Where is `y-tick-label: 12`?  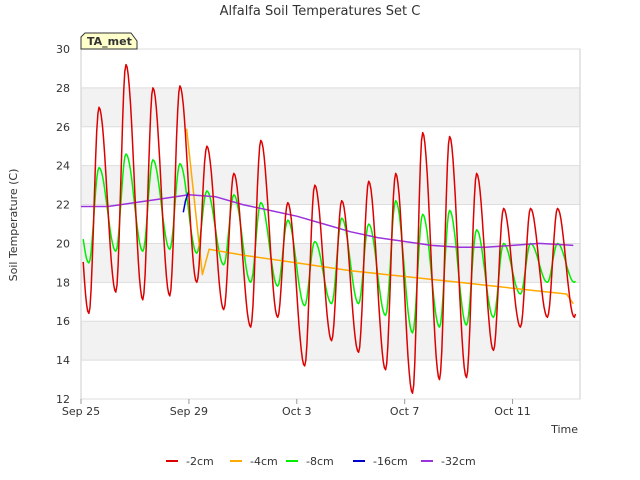
y-tick-label: 12 is located at coordinates (63, 399).